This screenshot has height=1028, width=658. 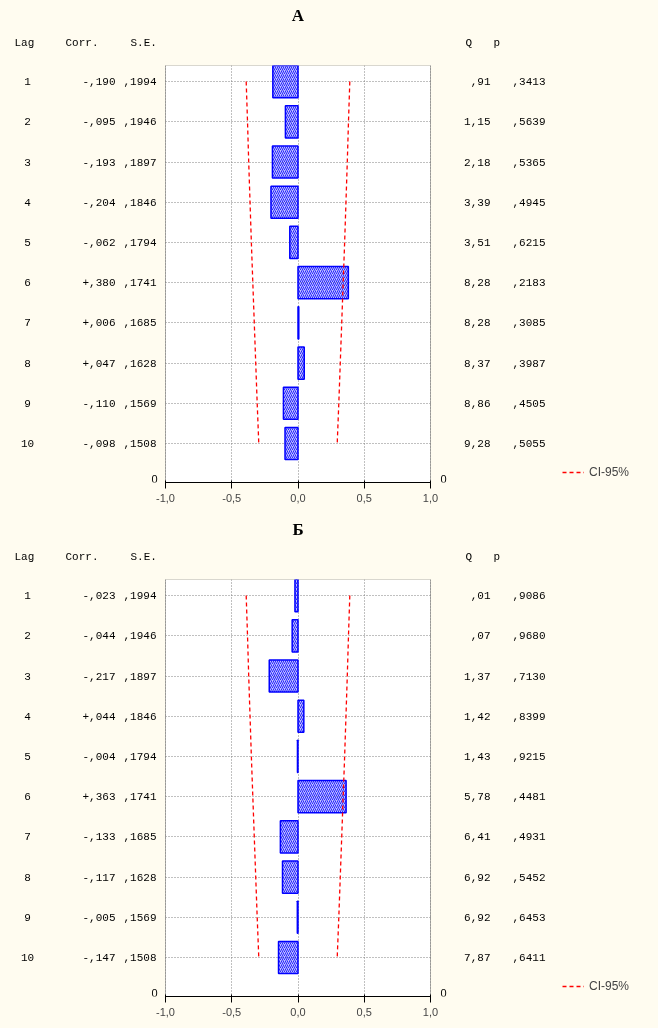 What do you see at coordinates (99, 917) in the screenshot?
I see `text: -,005` at bounding box center [99, 917].